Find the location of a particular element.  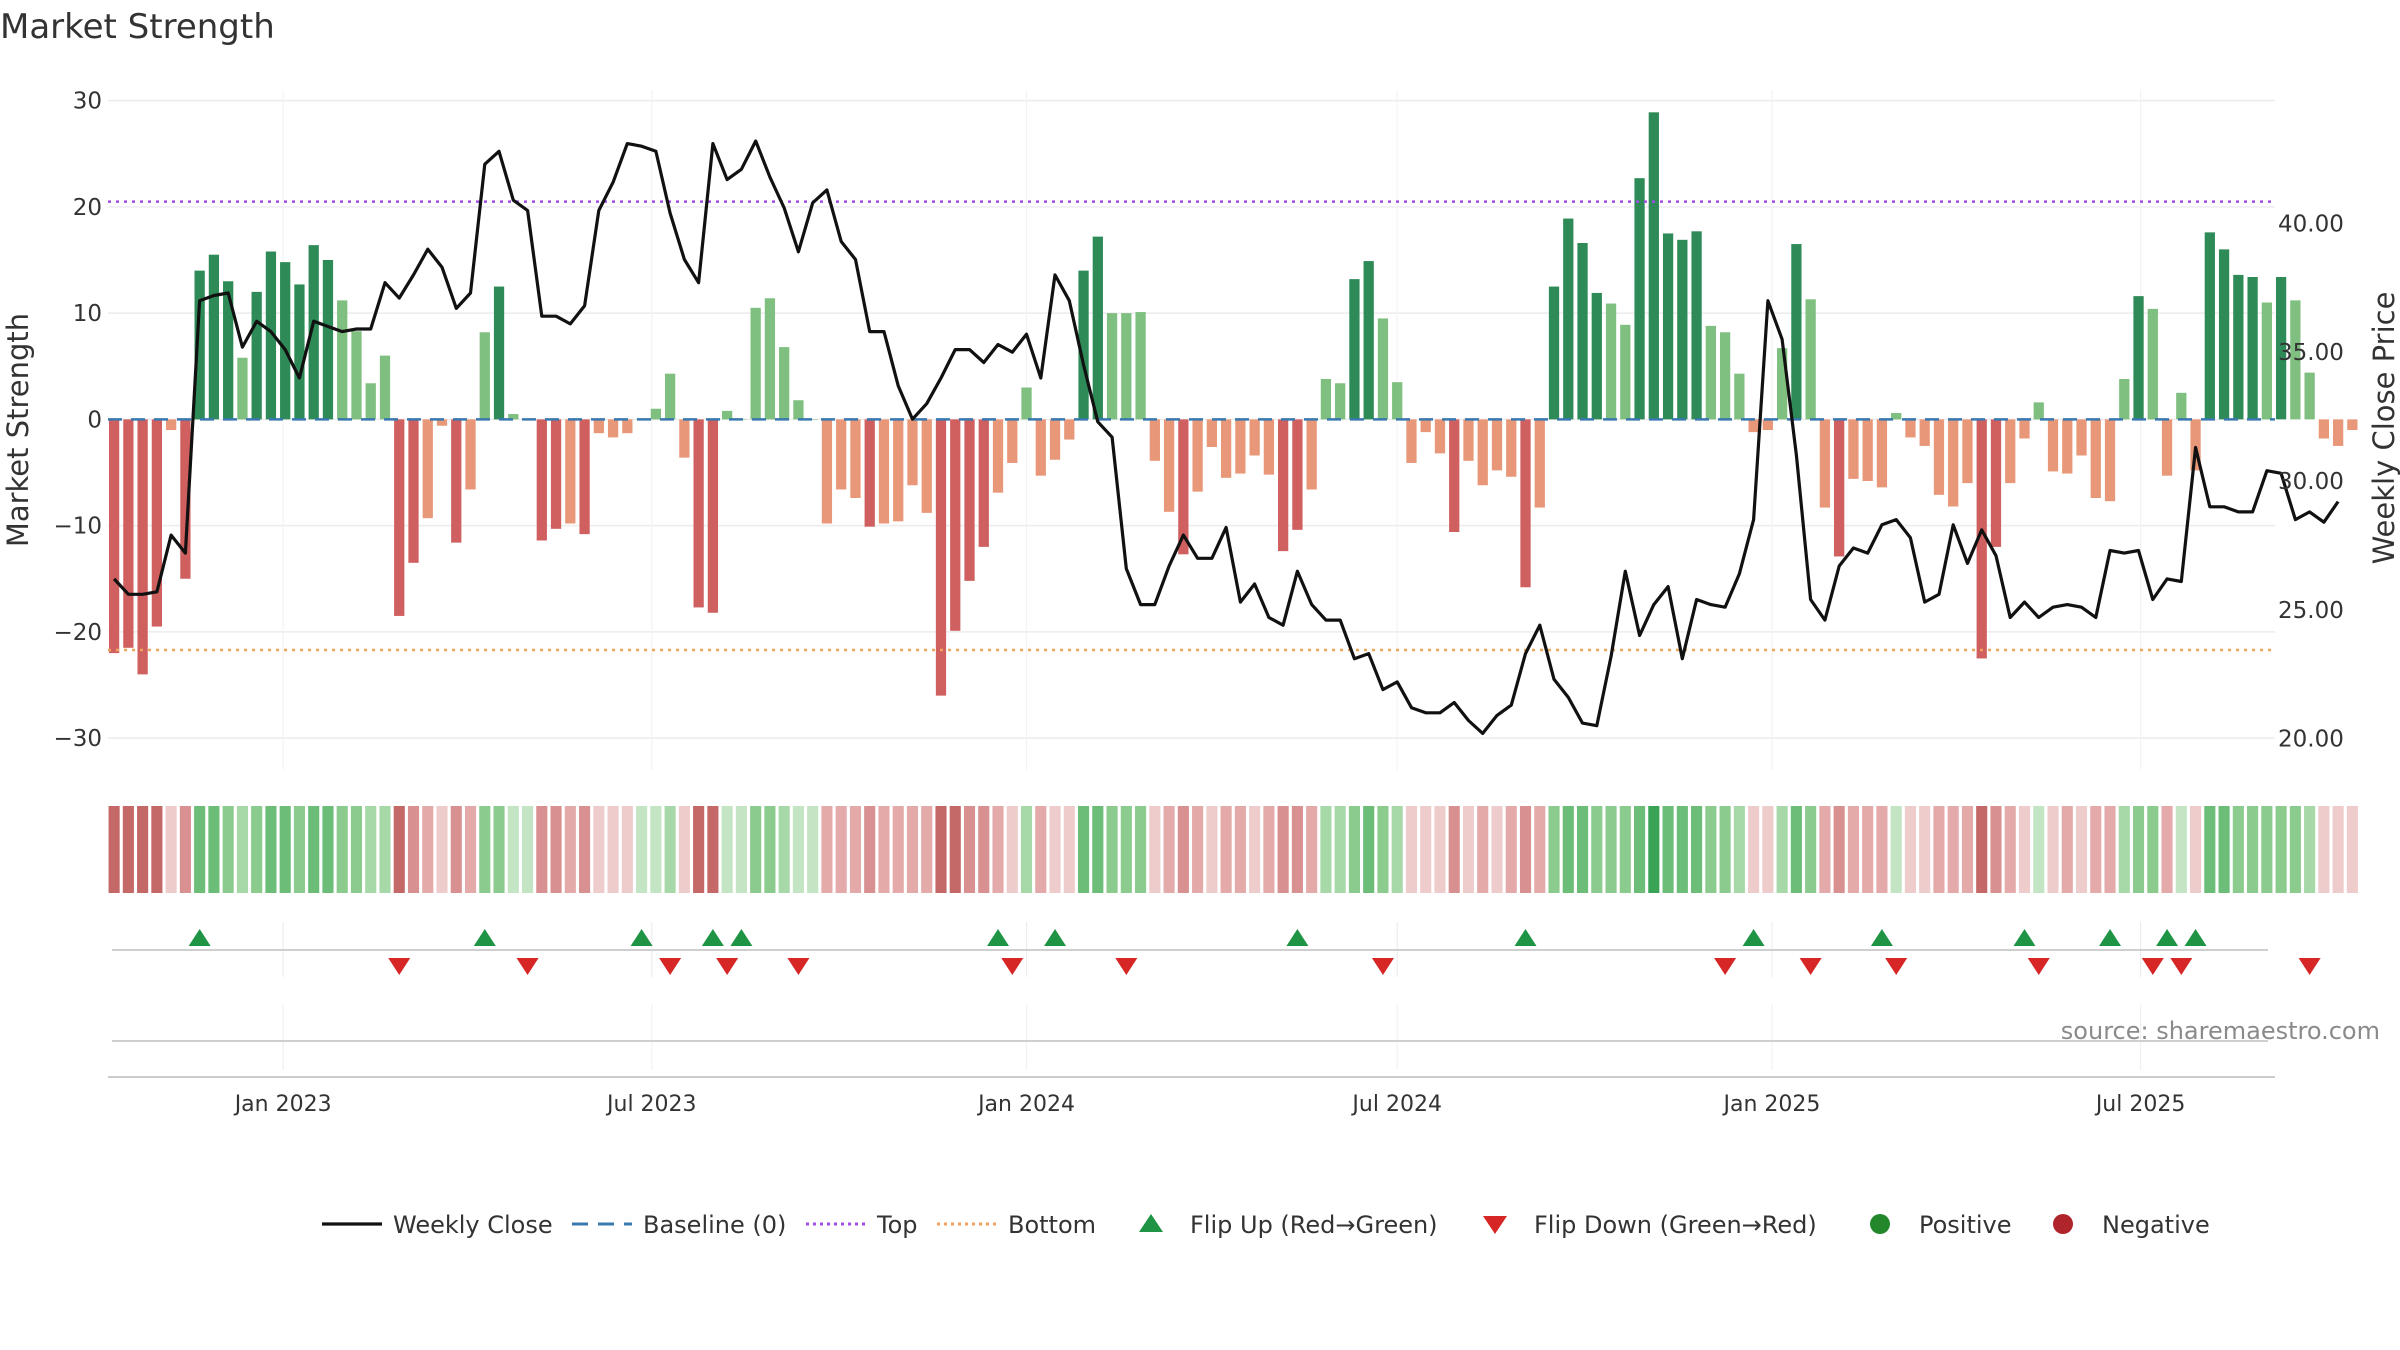

legend-label: Top is located at coordinates (897, 1225).